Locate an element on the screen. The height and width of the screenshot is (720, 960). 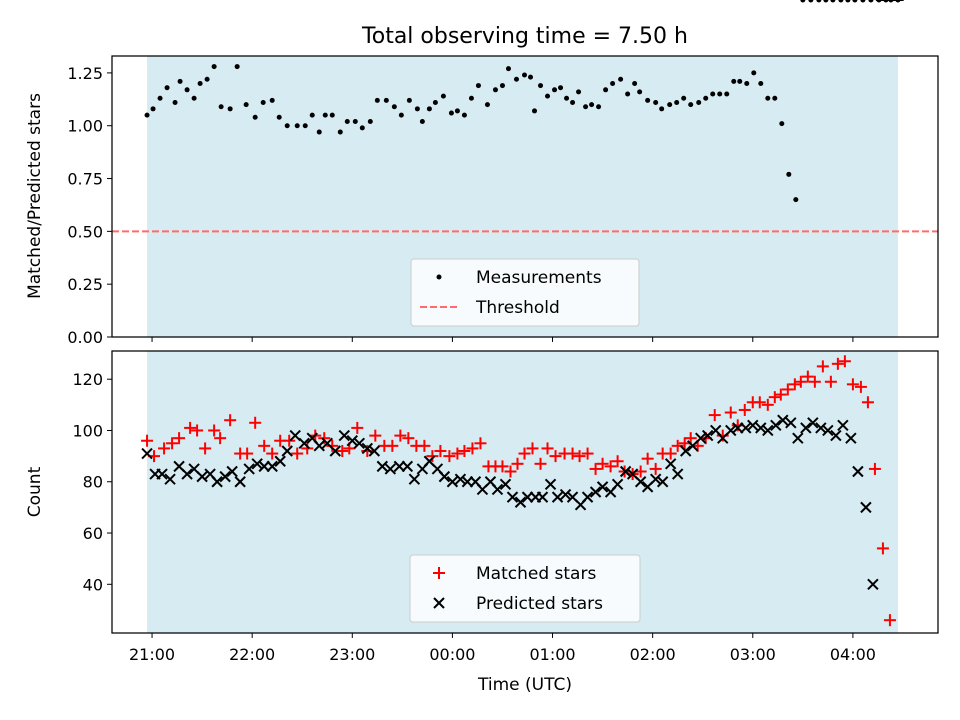
top-ytick-label: 0.75 is located at coordinates (85, 179).